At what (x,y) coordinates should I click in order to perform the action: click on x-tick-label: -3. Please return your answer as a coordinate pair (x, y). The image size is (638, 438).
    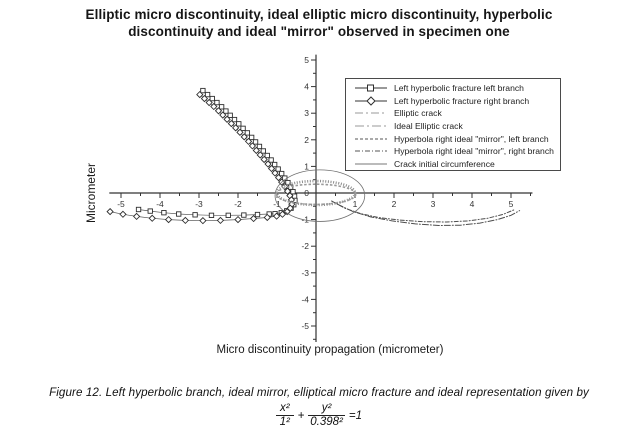
    Looking at the image, I should click on (199, 204).